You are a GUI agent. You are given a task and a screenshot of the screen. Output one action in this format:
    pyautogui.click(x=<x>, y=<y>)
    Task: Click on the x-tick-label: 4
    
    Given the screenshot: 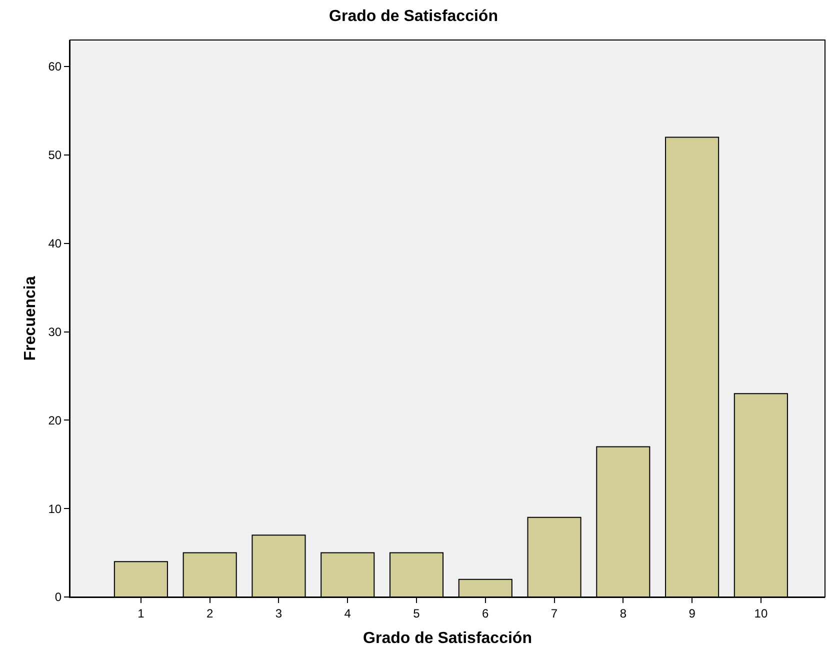 What is the action you would take?
    pyautogui.click(x=348, y=613)
    